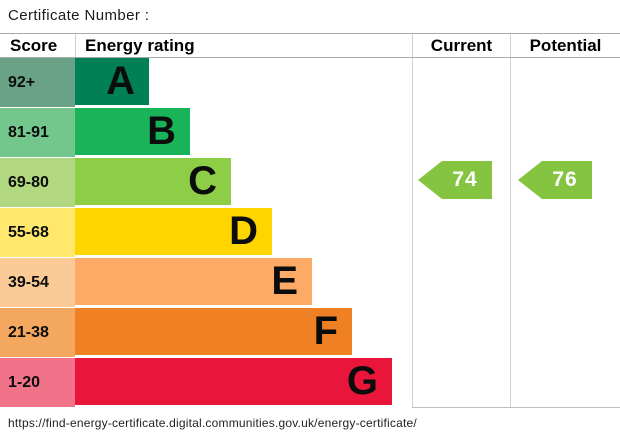 This screenshot has height=440, width=620. What do you see at coordinates (193, 281) in the screenshot?
I see `band-bar-e: E` at bounding box center [193, 281].